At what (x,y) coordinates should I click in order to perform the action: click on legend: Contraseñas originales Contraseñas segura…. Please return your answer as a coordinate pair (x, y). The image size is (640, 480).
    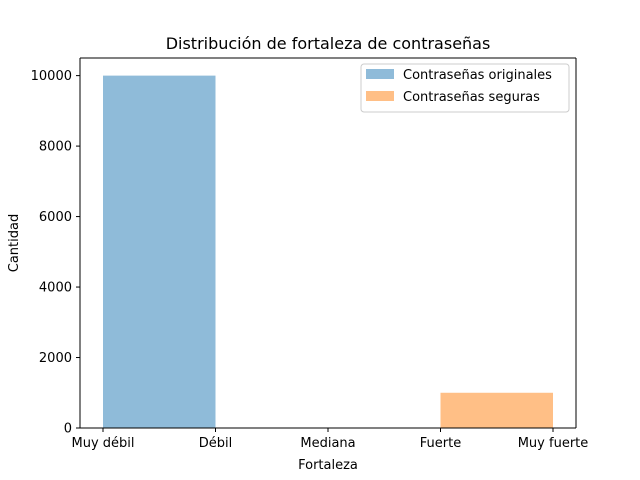
    Looking at the image, I should click on (465, 88).